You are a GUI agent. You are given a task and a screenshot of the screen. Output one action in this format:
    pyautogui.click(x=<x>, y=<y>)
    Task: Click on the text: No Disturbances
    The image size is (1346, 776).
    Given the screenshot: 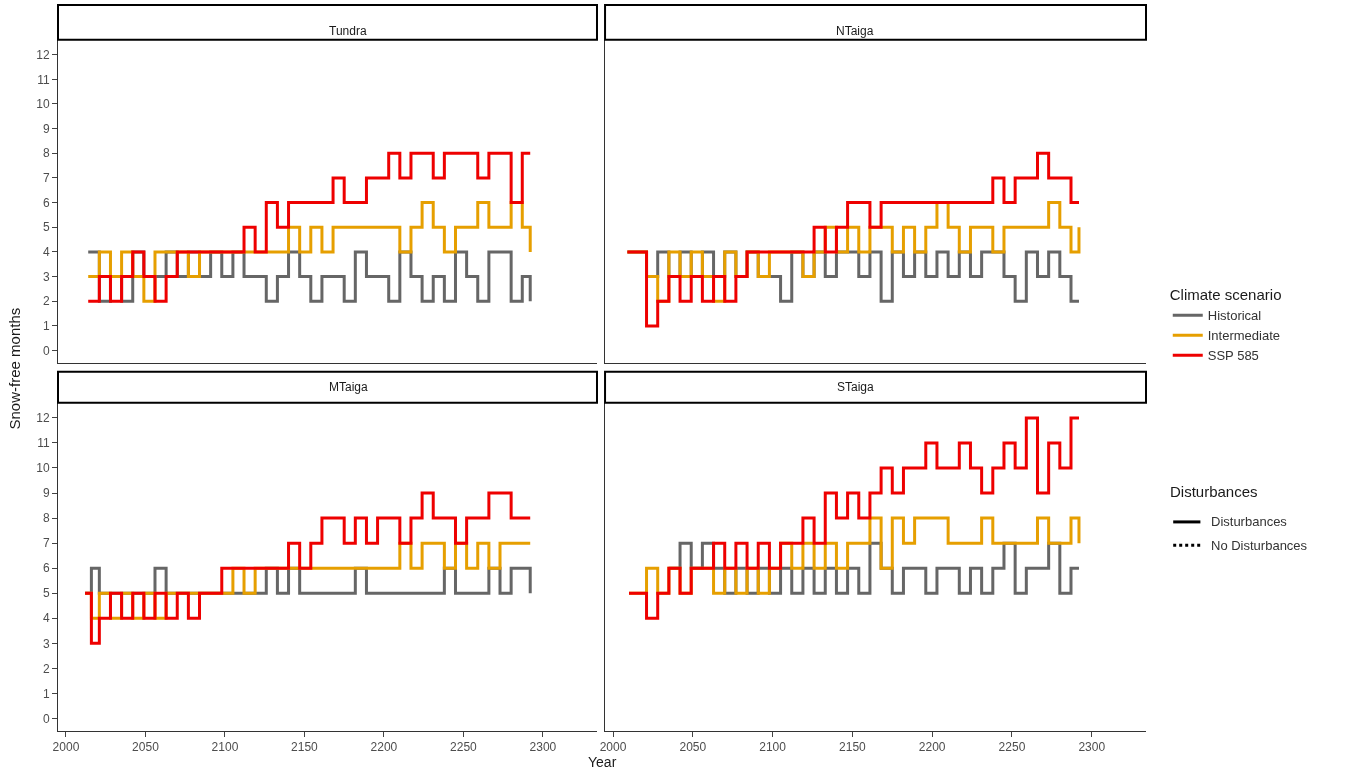 What is the action you would take?
    pyautogui.click(x=1259, y=545)
    